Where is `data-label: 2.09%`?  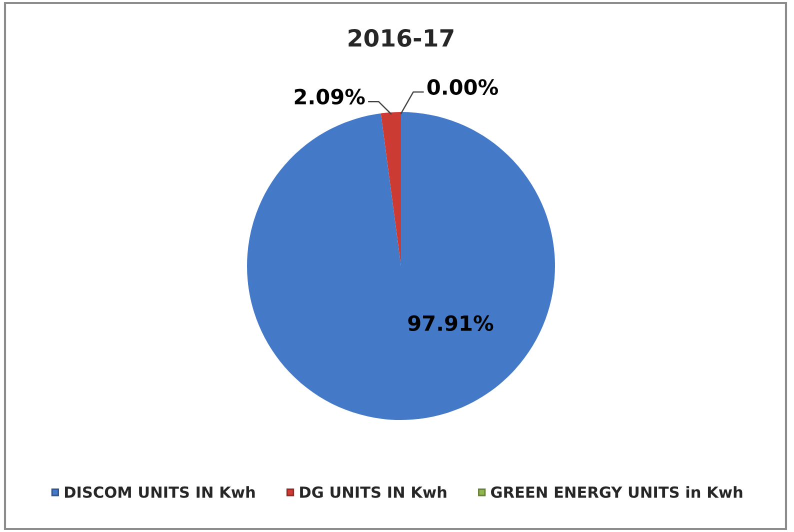
data-label: 2.09% is located at coordinates (329, 96).